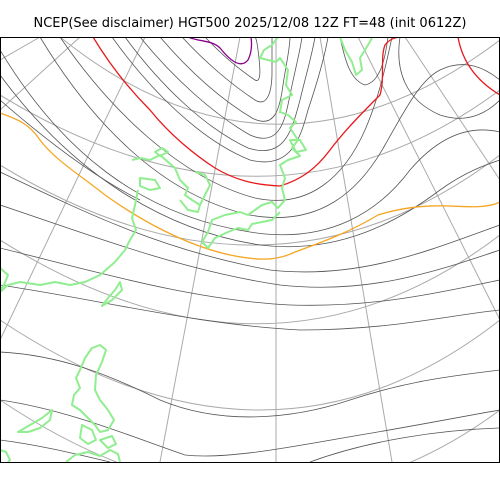 This screenshot has width=500, height=500. I want to click on parallel-line, so click(250, 431).